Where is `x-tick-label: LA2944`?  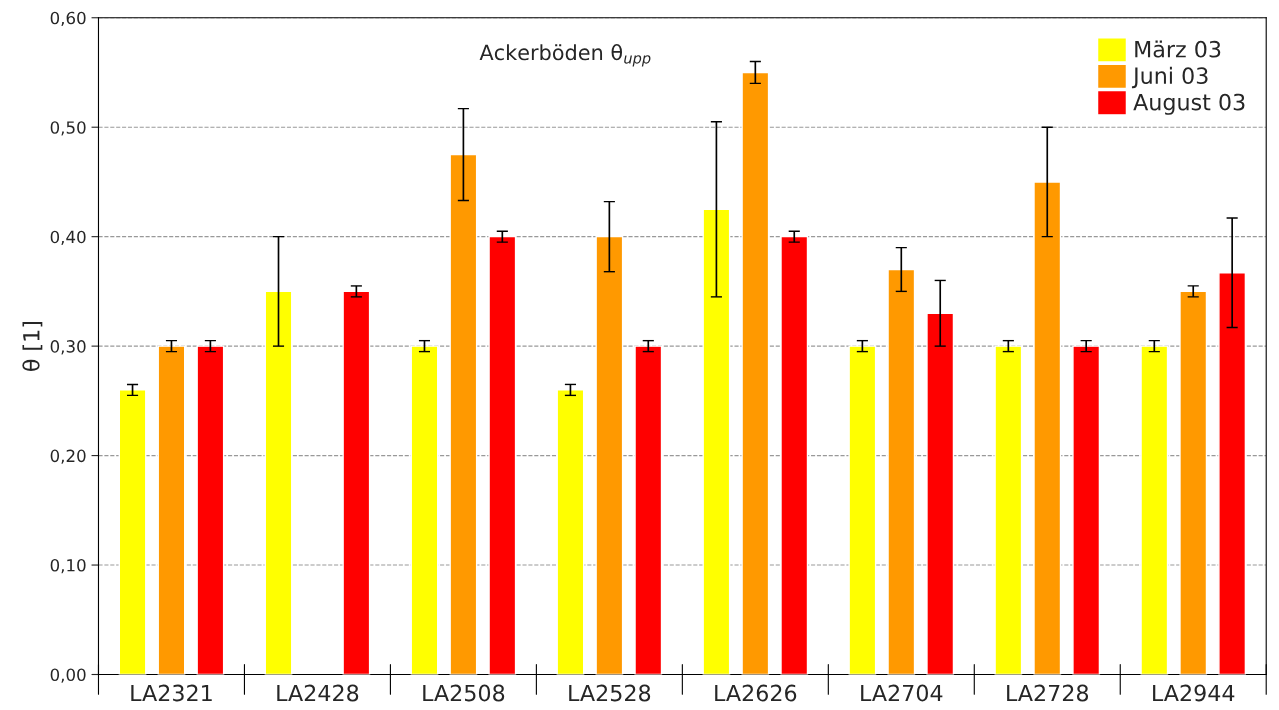
x-tick-label: LA2944 is located at coordinates (1194, 693).